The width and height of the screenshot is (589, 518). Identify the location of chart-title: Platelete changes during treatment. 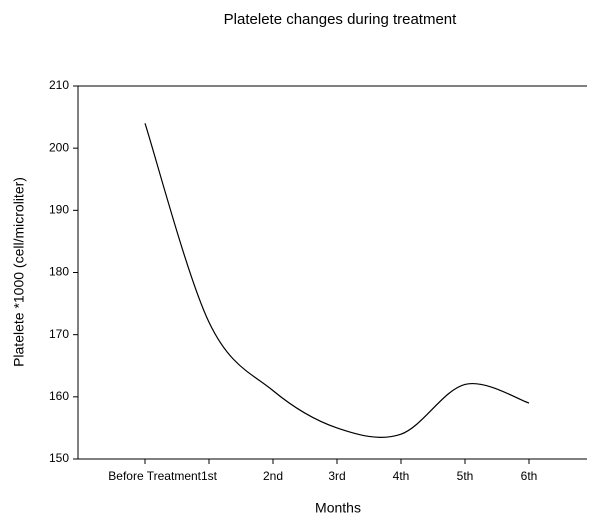
(340, 19).